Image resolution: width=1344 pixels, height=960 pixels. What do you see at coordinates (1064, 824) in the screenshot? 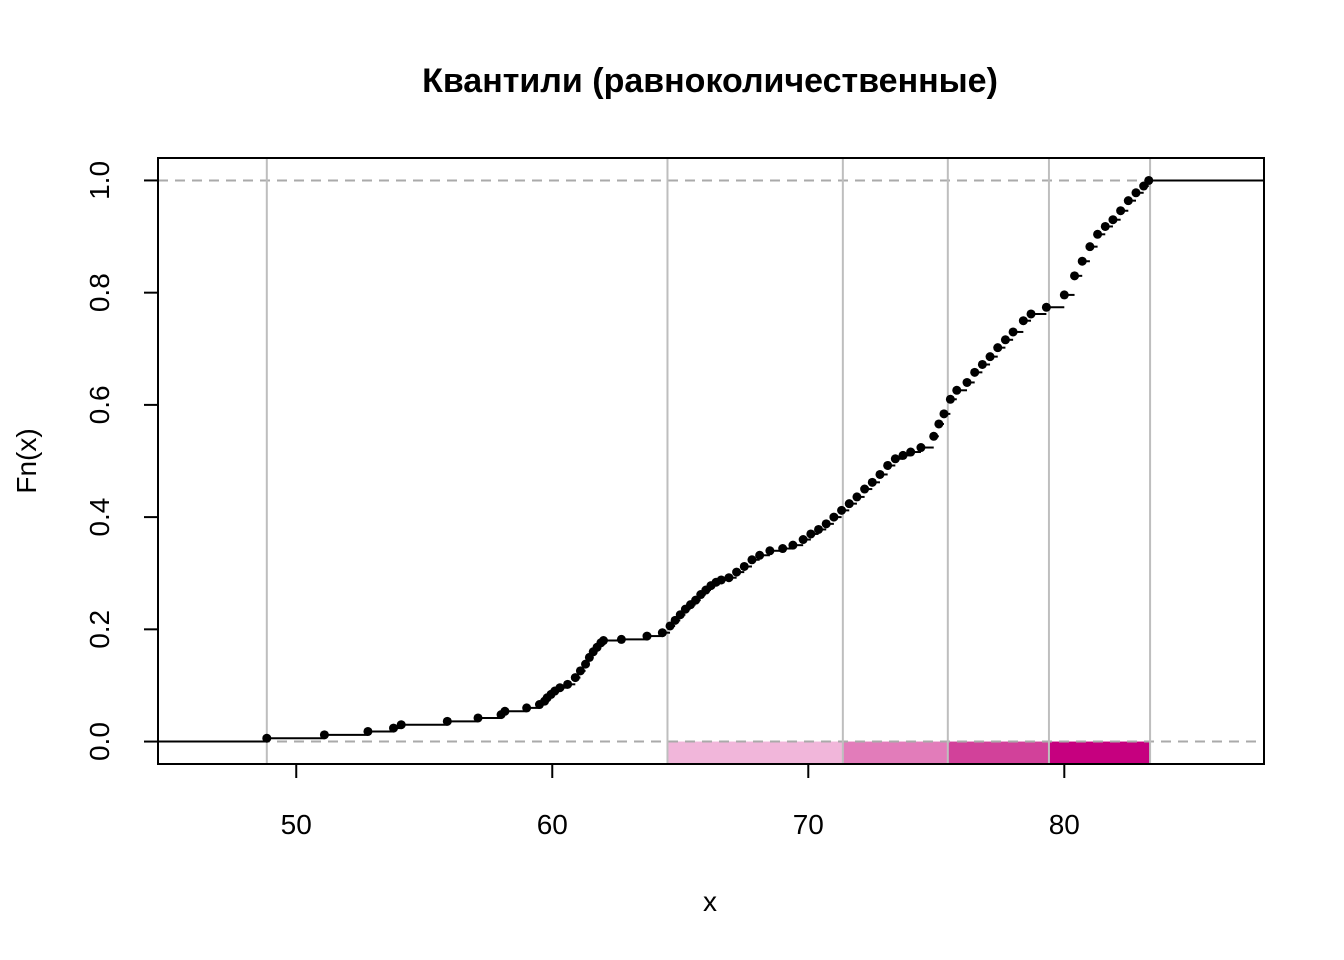
I see `x-tick-label: 80` at bounding box center [1064, 824].